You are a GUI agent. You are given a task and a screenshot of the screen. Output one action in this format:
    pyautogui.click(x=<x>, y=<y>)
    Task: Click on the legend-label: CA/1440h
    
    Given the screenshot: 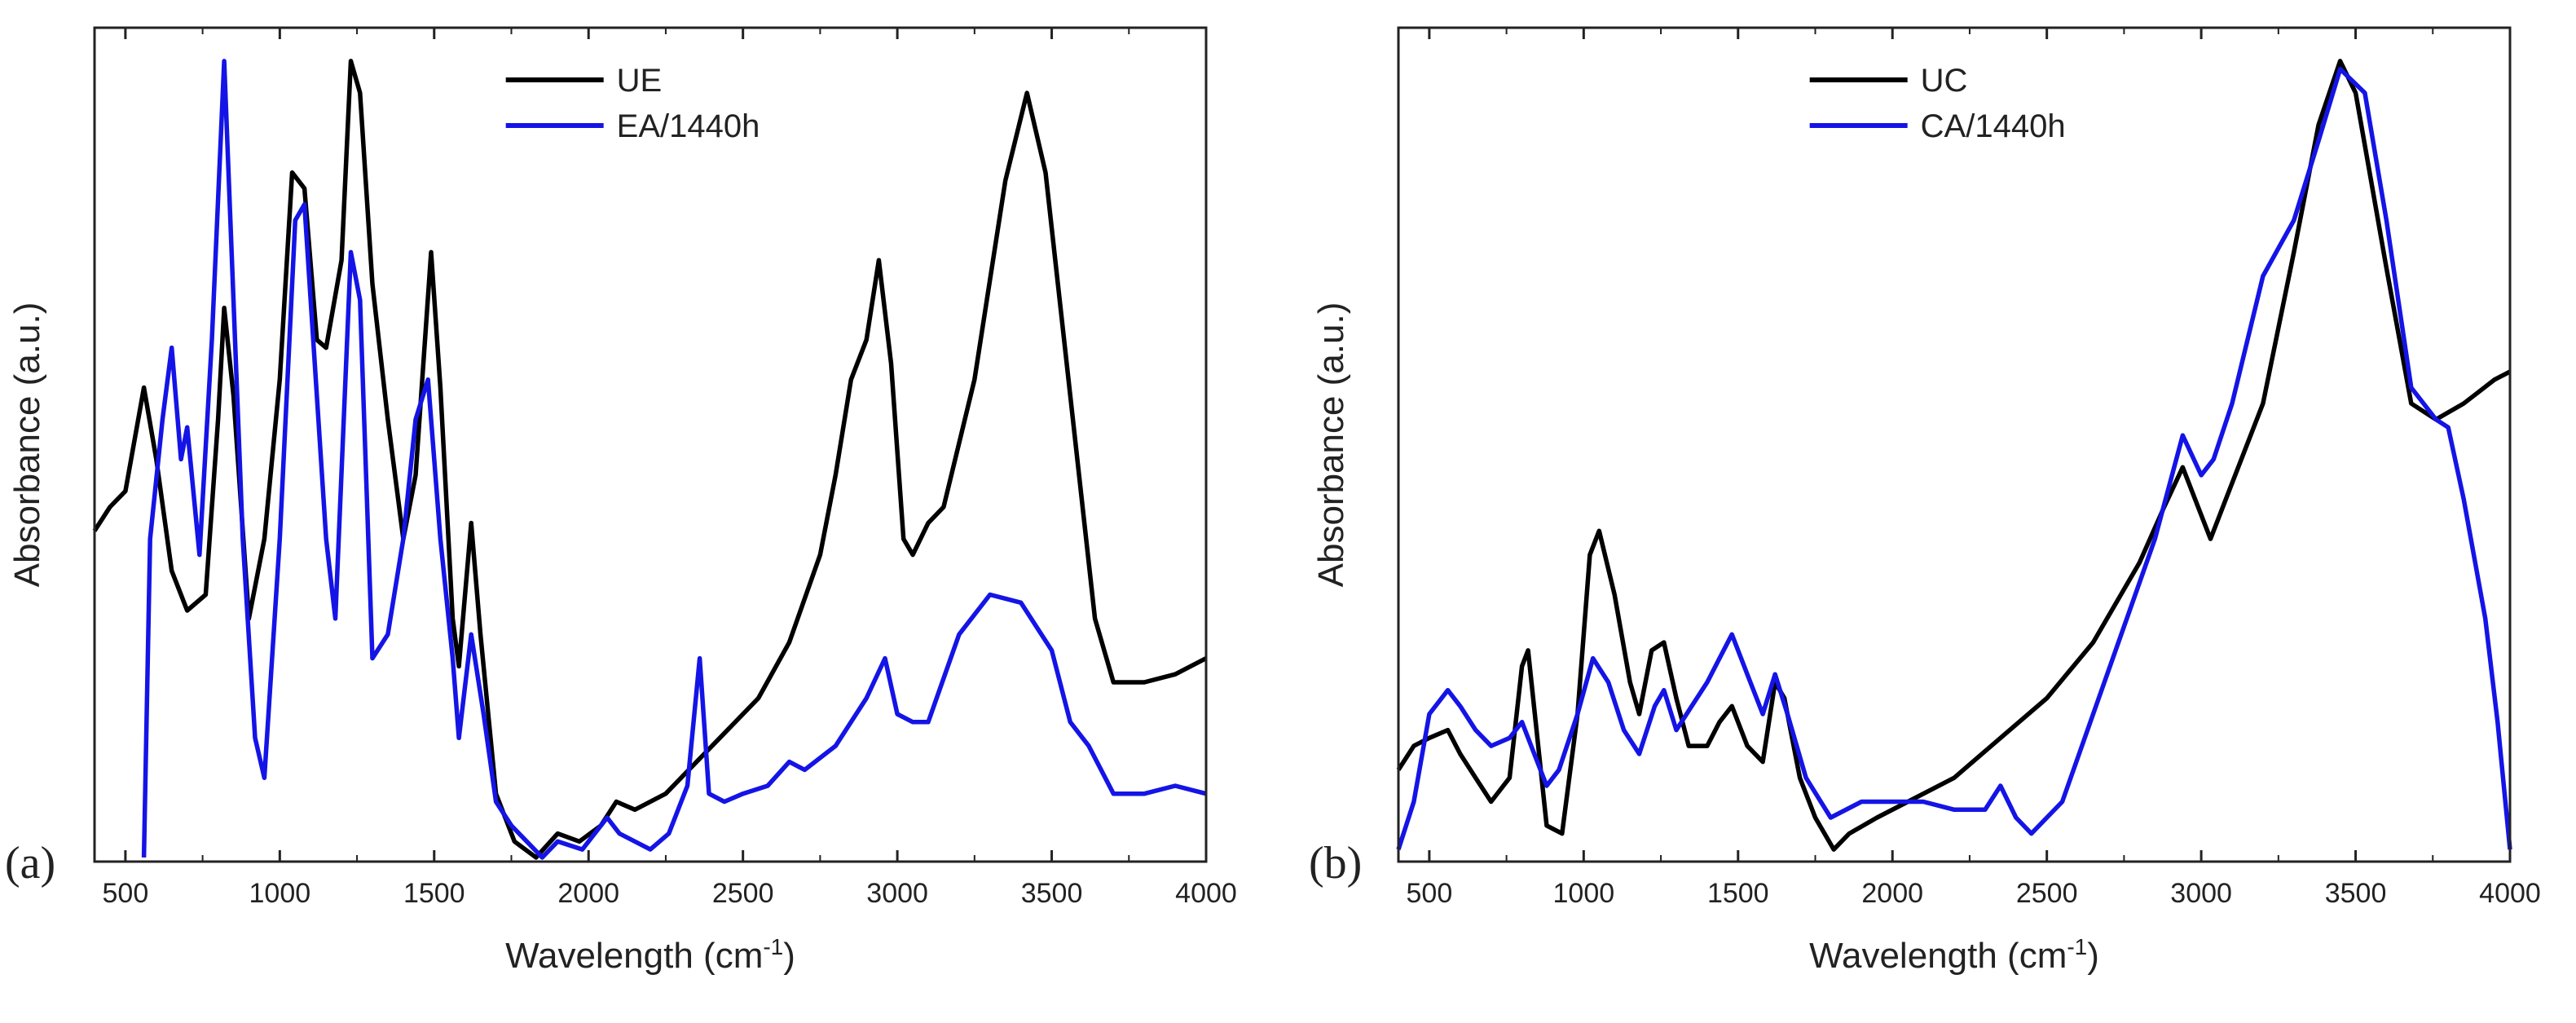 What is the action you would take?
    pyautogui.click(x=1994, y=126)
    